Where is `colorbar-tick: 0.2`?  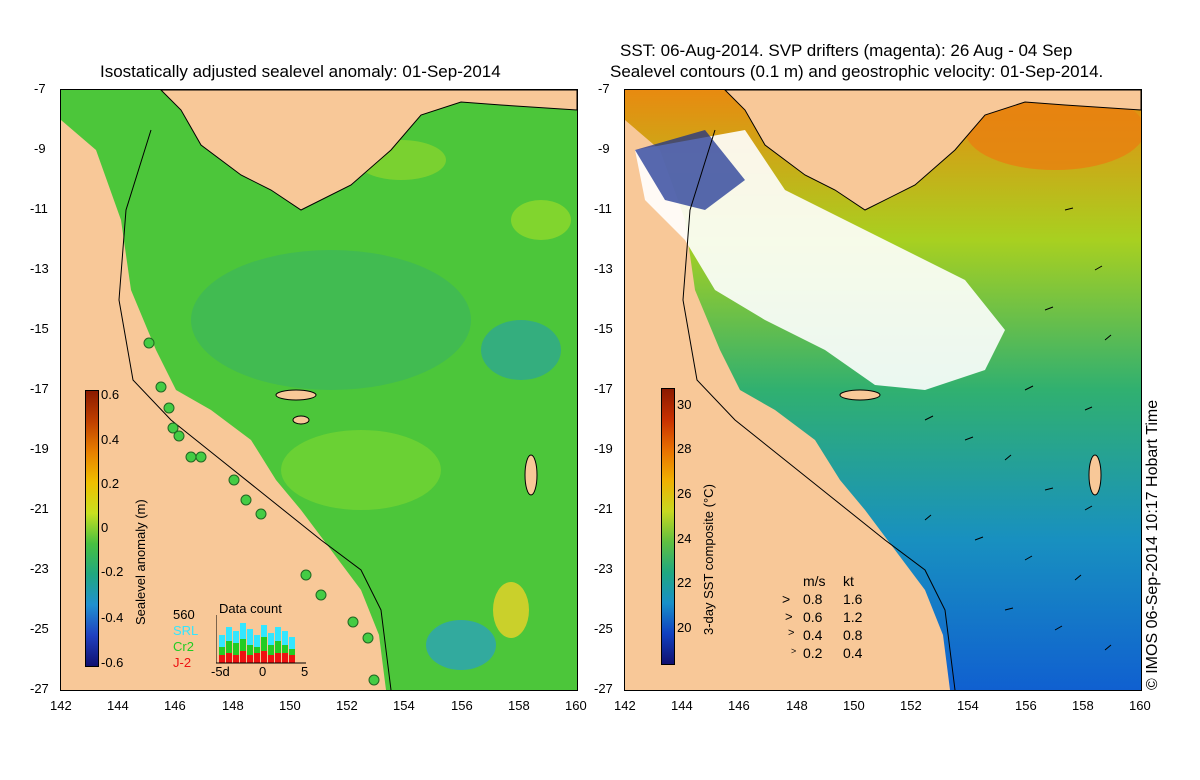
colorbar-tick: 0.2 is located at coordinates (110, 483).